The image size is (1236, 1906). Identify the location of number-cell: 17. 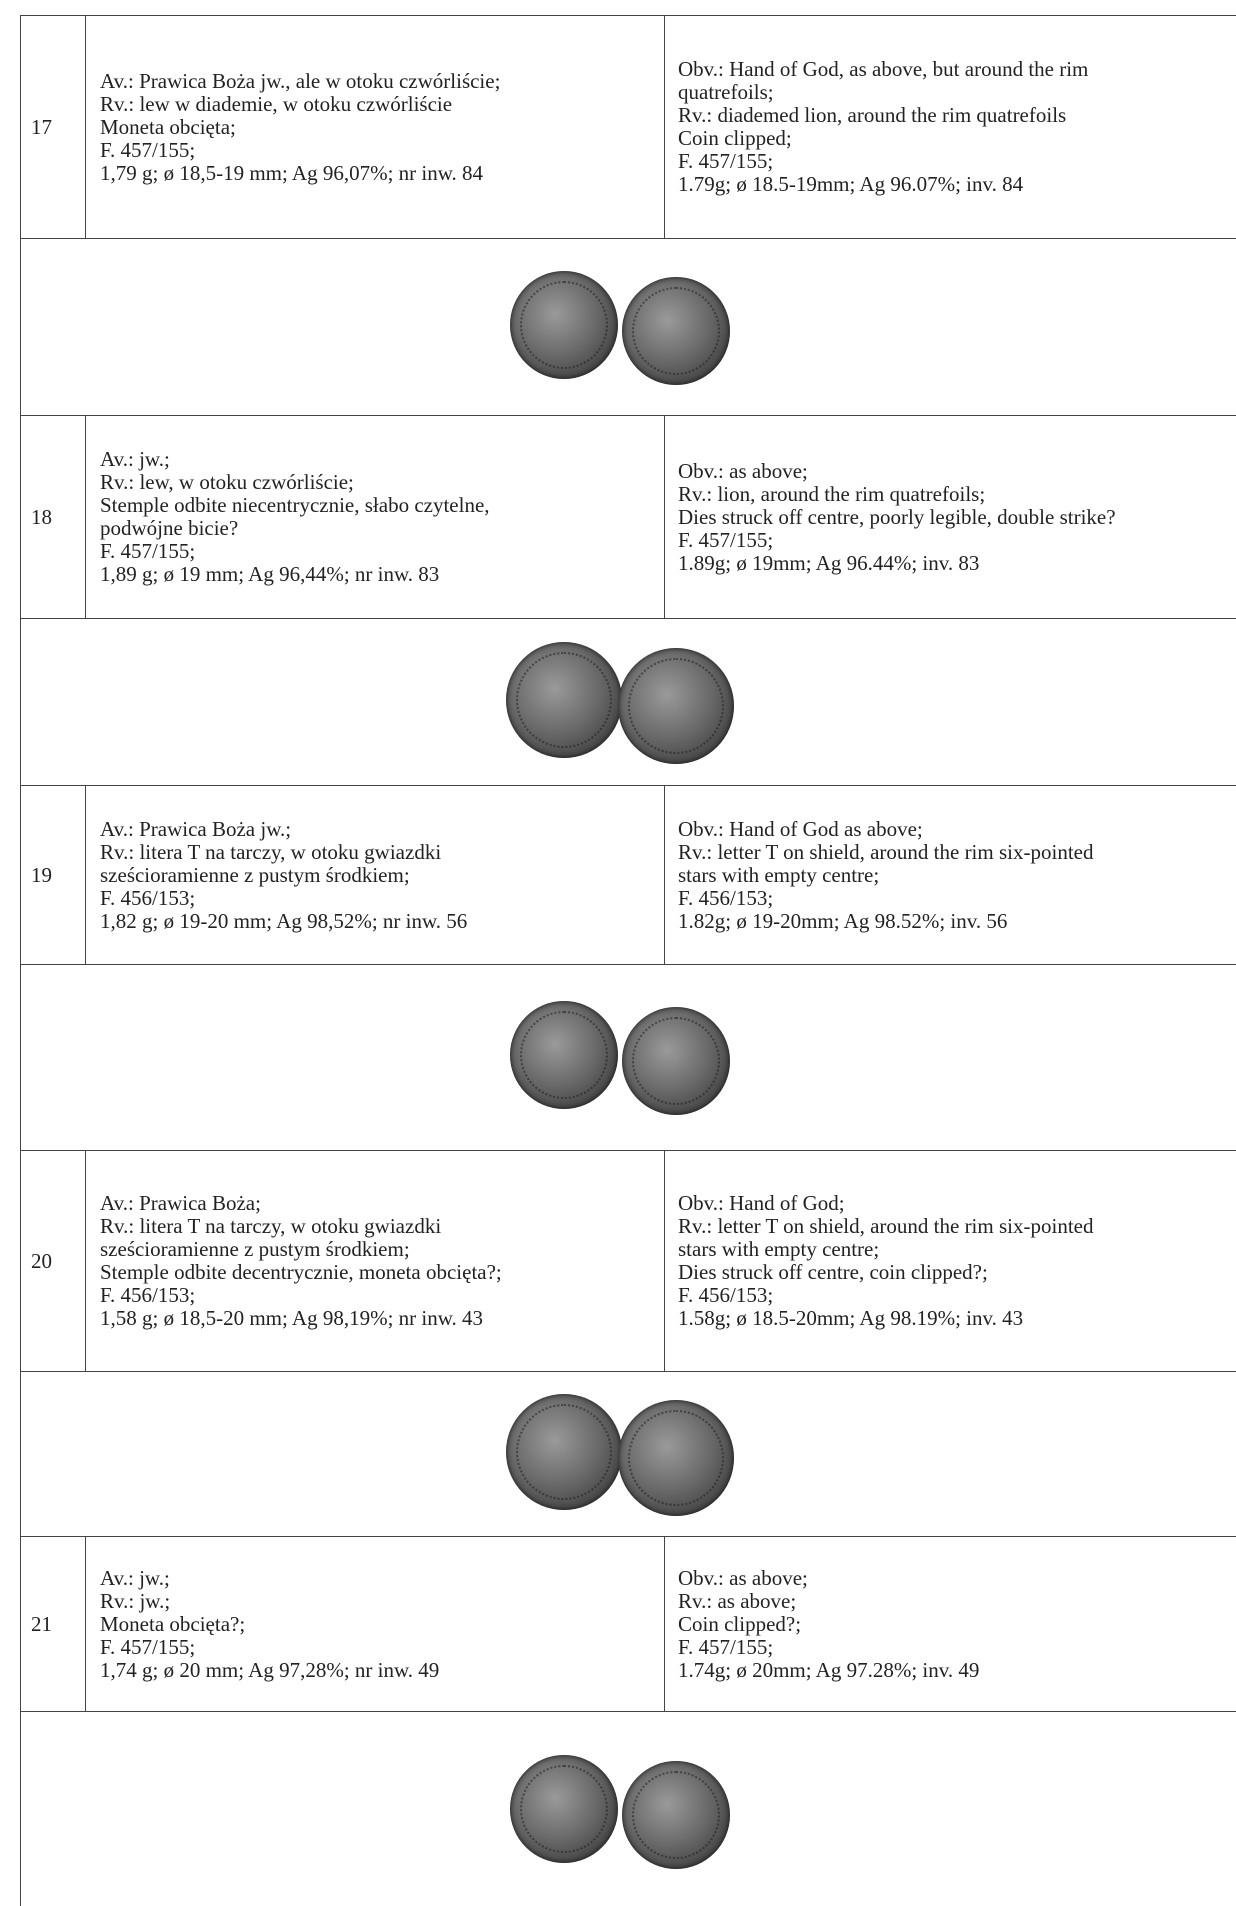
(53, 127).